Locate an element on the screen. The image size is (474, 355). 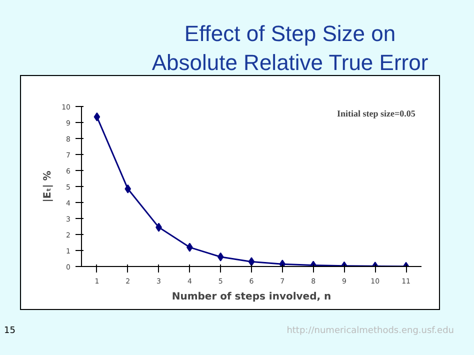
y-axis-title: |Eₜ| % is located at coordinates (48, 186).